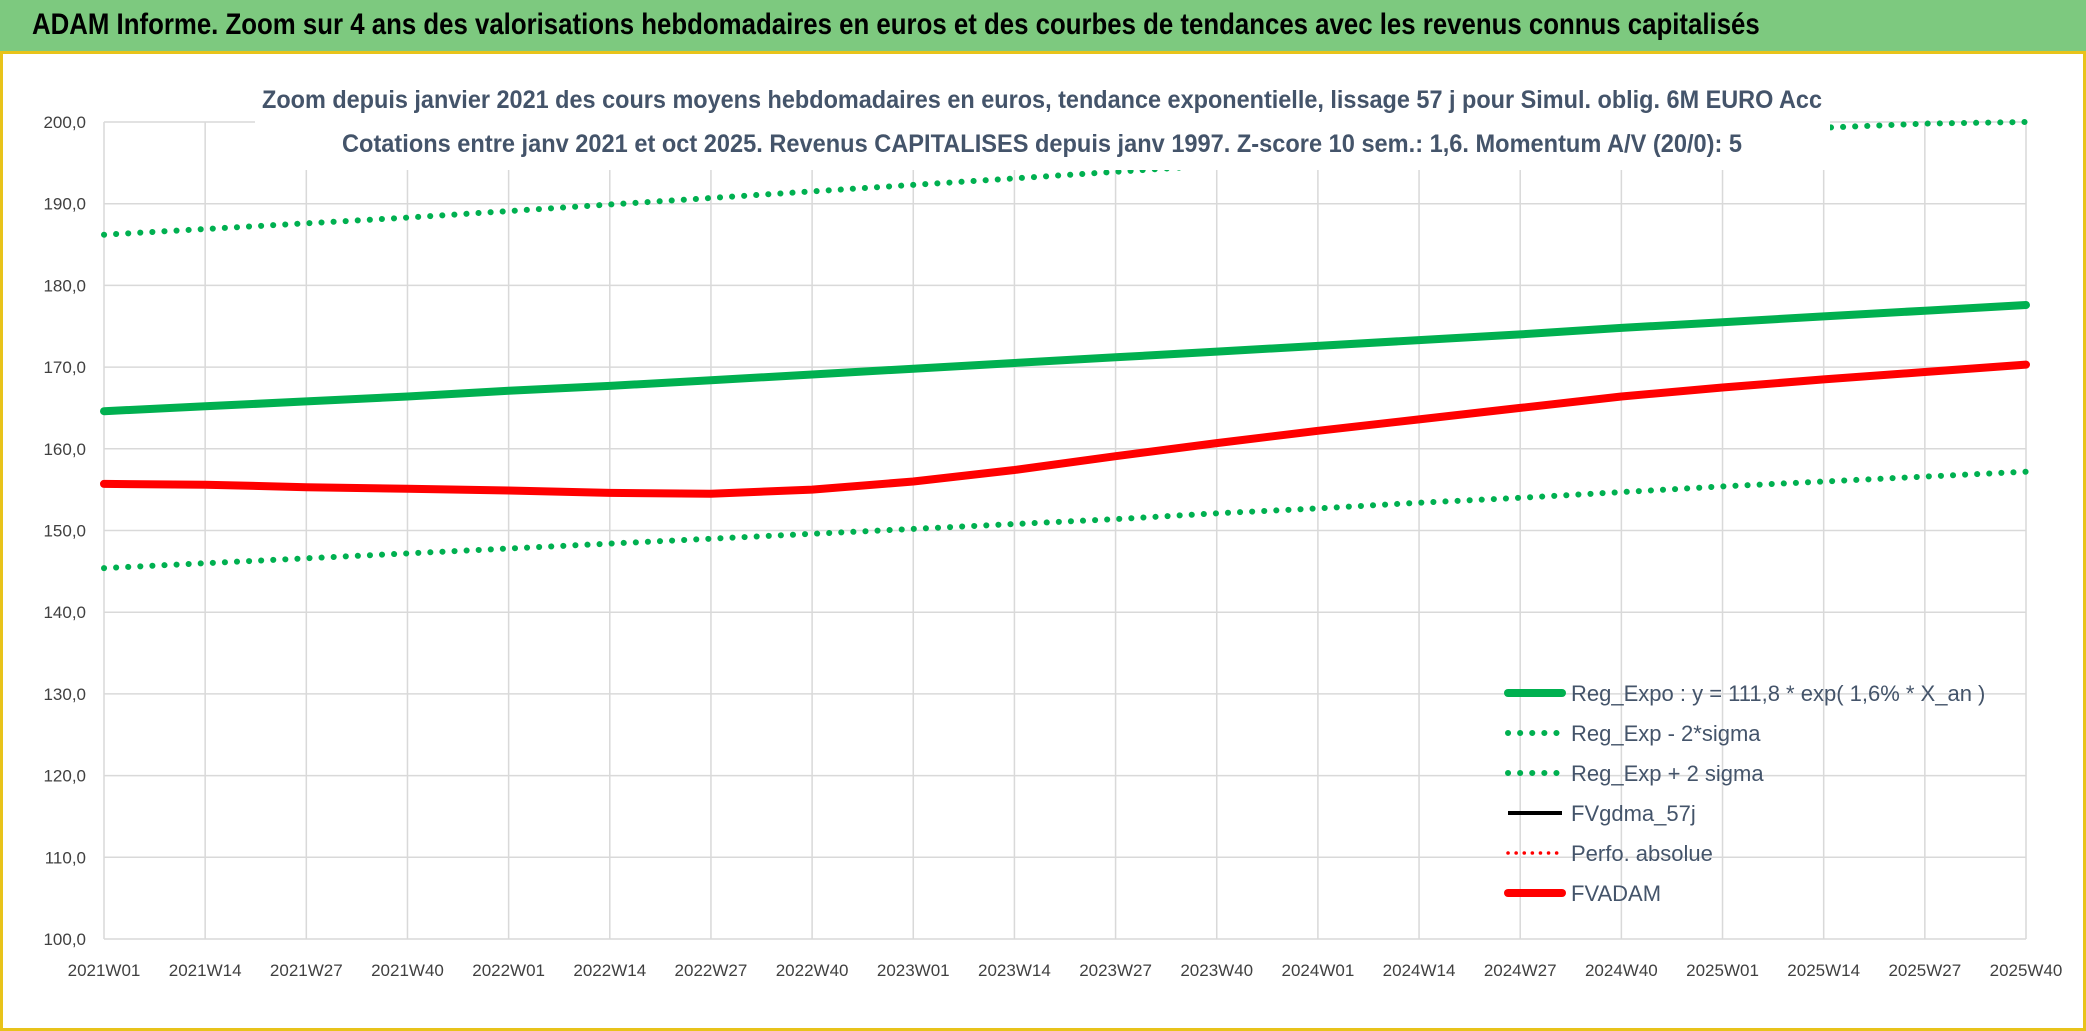 The width and height of the screenshot is (2086, 1031). I want to click on legend-label: Reg_Exp + 2 sigma, so click(1667, 773).